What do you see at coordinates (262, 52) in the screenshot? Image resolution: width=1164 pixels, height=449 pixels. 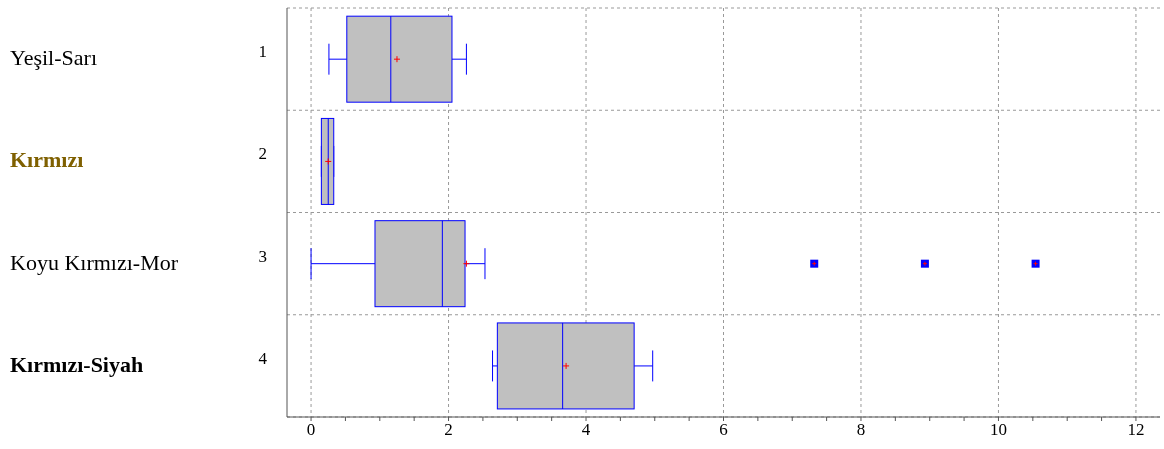 I see `y-tick-label: 1` at bounding box center [262, 52].